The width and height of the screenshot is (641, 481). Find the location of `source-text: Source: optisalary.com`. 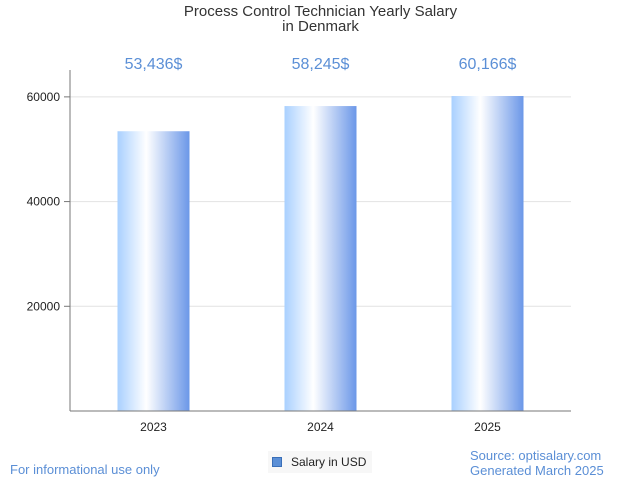

source-text: Source: optisalary.com is located at coordinates (536, 455).